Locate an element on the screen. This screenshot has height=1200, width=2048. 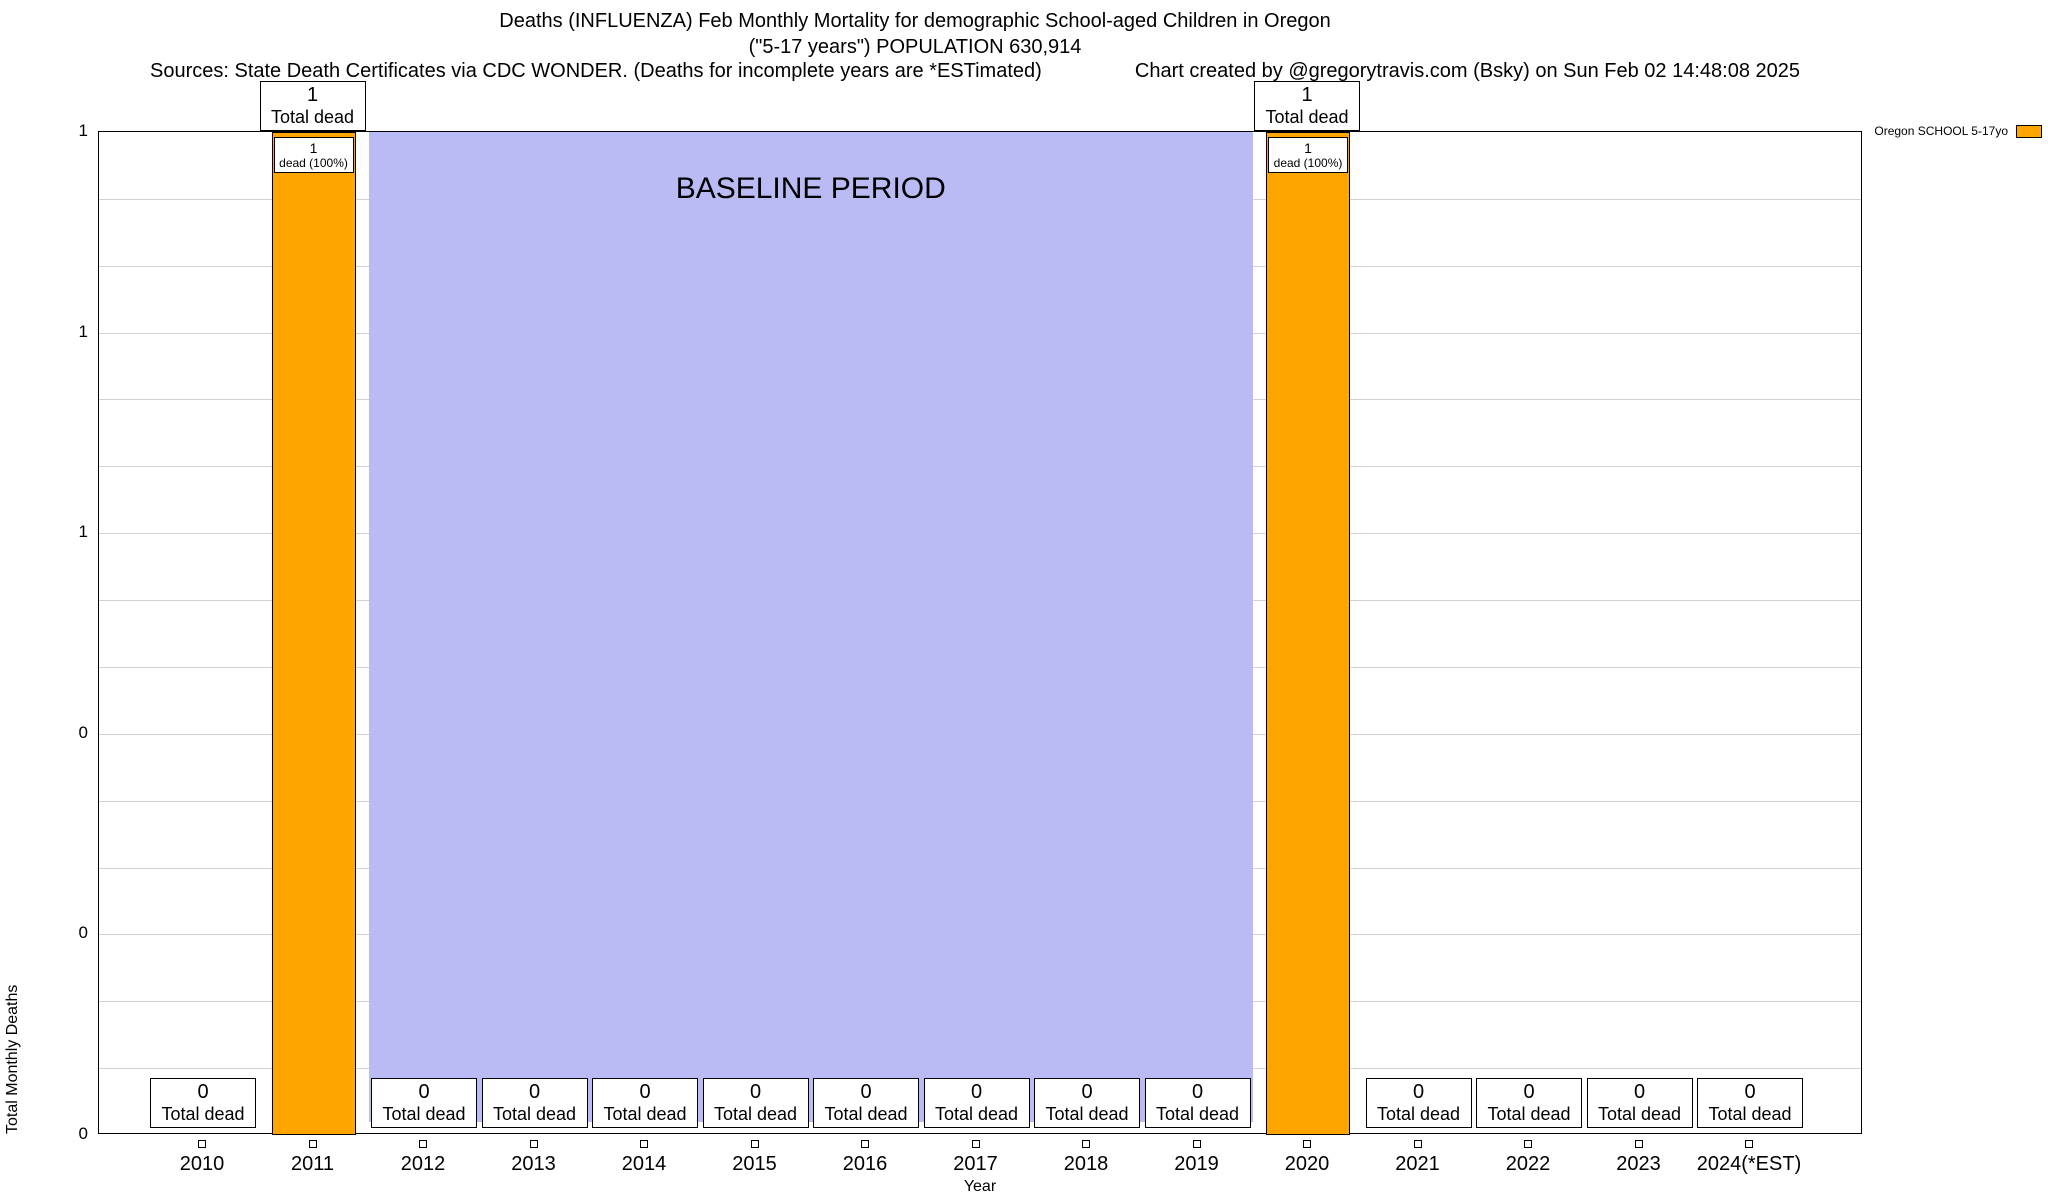
legend-label: Oregon SCHOOL 5-17yo is located at coordinates (1941, 131).